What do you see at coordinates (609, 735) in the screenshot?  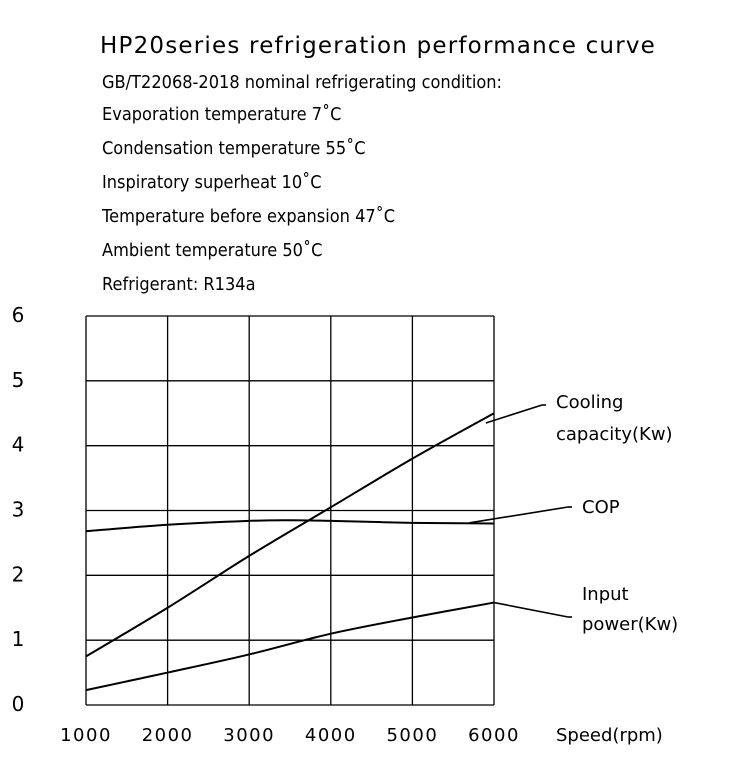 I see `x-axis-label: Speed(rpm)` at bounding box center [609, 735].